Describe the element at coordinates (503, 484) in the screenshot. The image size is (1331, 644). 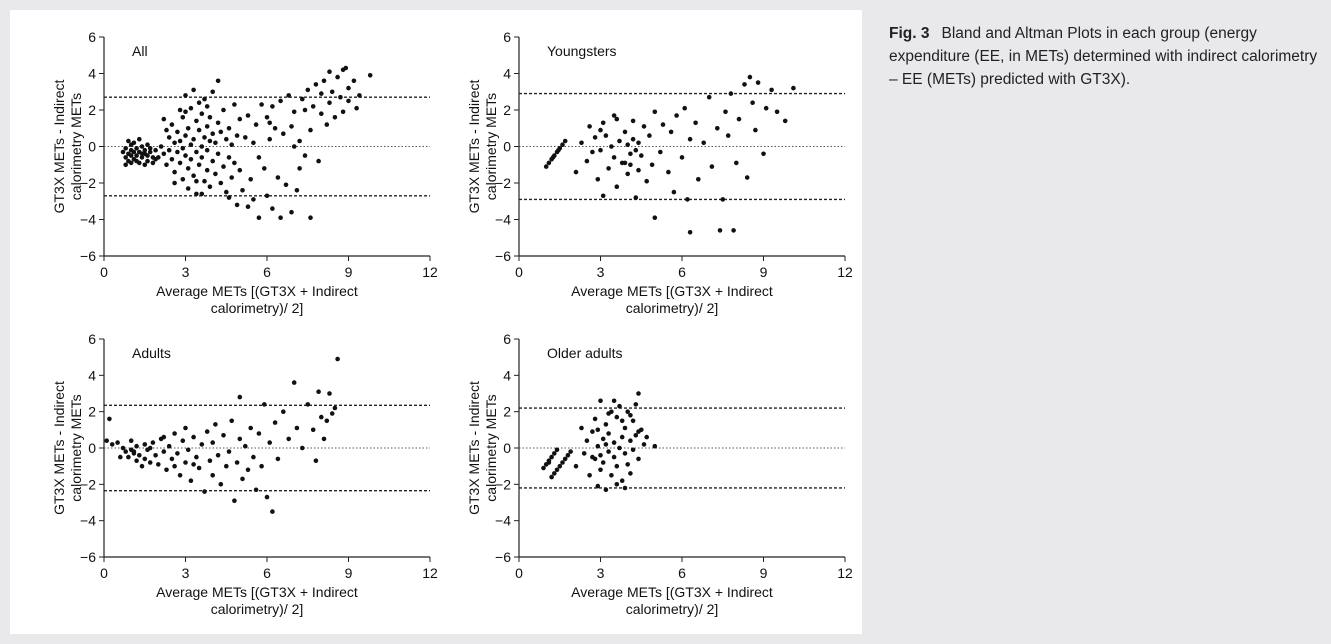
I see `y-tick-label: −2` at that location.